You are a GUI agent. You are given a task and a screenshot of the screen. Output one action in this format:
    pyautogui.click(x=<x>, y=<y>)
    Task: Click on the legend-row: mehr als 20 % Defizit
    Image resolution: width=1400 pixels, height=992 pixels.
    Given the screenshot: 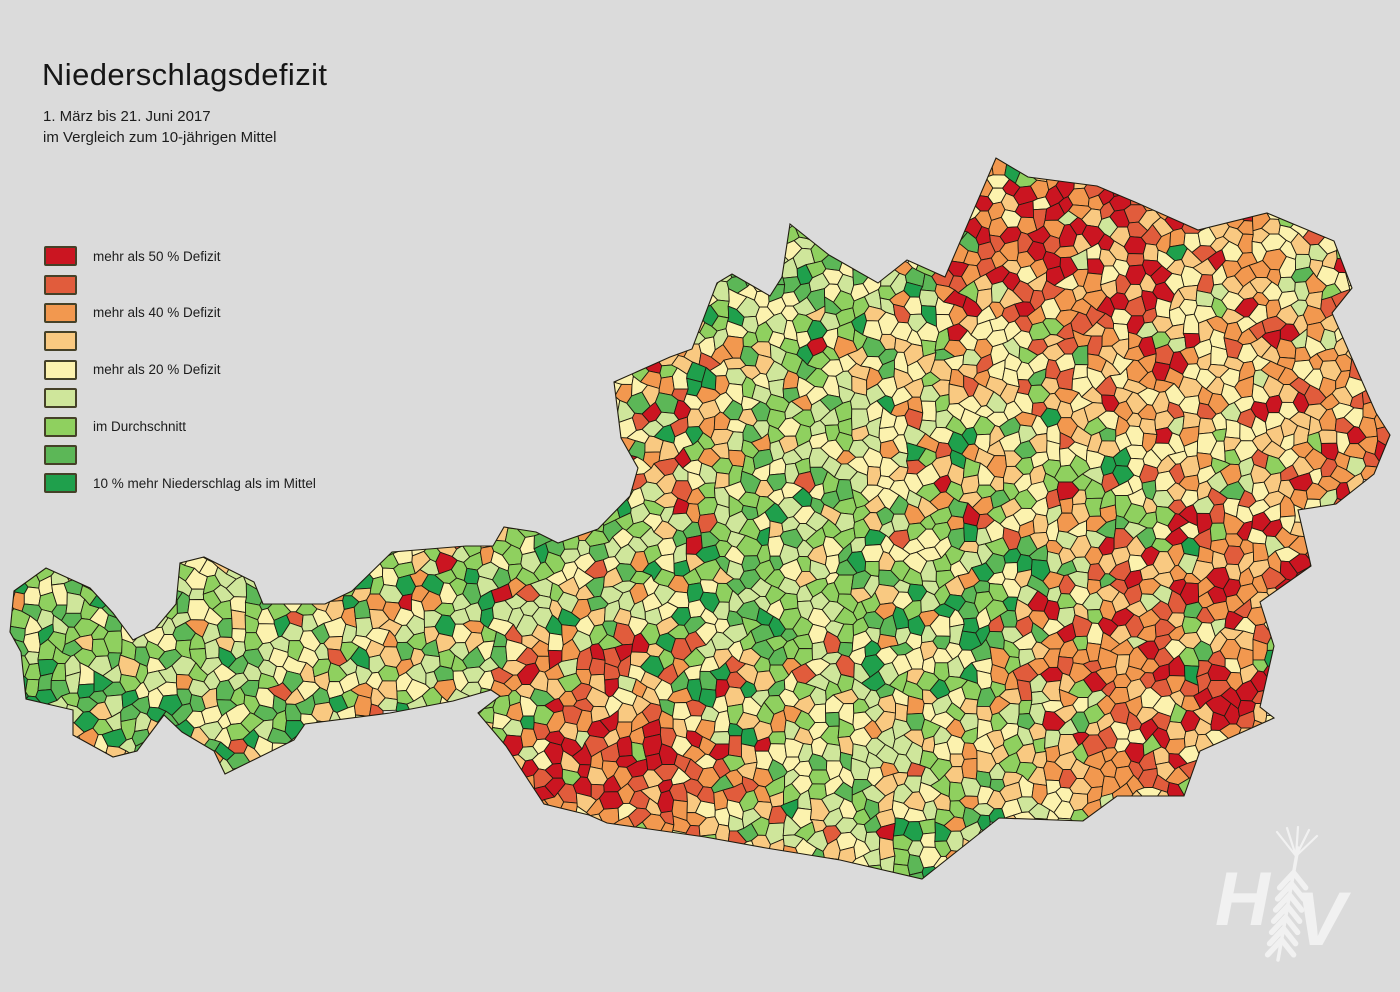 What is the action you would take?
    pyautogui.click(x=180, y=370)
    